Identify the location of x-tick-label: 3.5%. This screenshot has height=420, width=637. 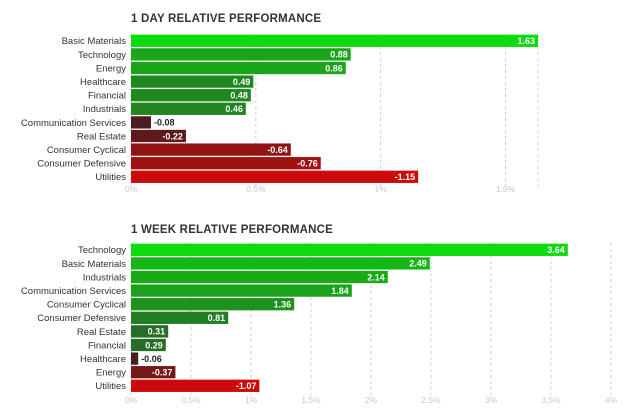
(551, 400).